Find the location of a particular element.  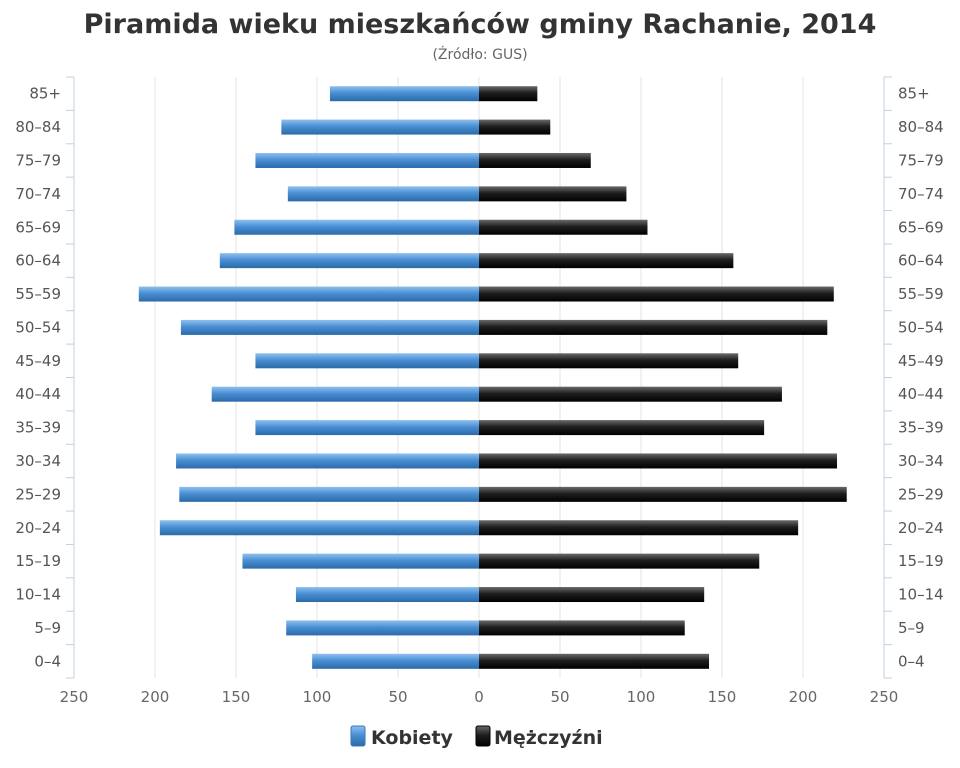

bar-mezczyzni-30–34 is located at coordinates (658, 461).